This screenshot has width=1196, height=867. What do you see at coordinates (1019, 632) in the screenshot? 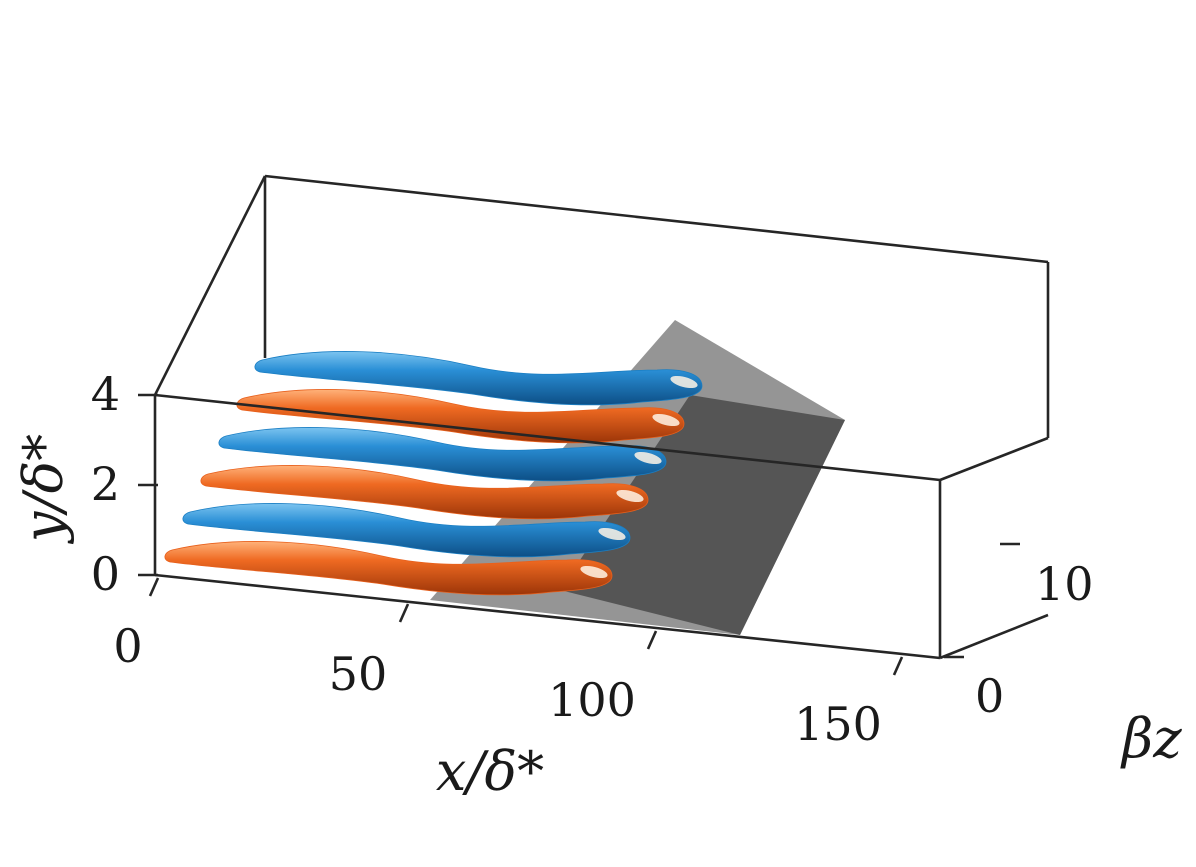
I see `z-axis-ticks: 10 0` at bounding box center [1019, 632].